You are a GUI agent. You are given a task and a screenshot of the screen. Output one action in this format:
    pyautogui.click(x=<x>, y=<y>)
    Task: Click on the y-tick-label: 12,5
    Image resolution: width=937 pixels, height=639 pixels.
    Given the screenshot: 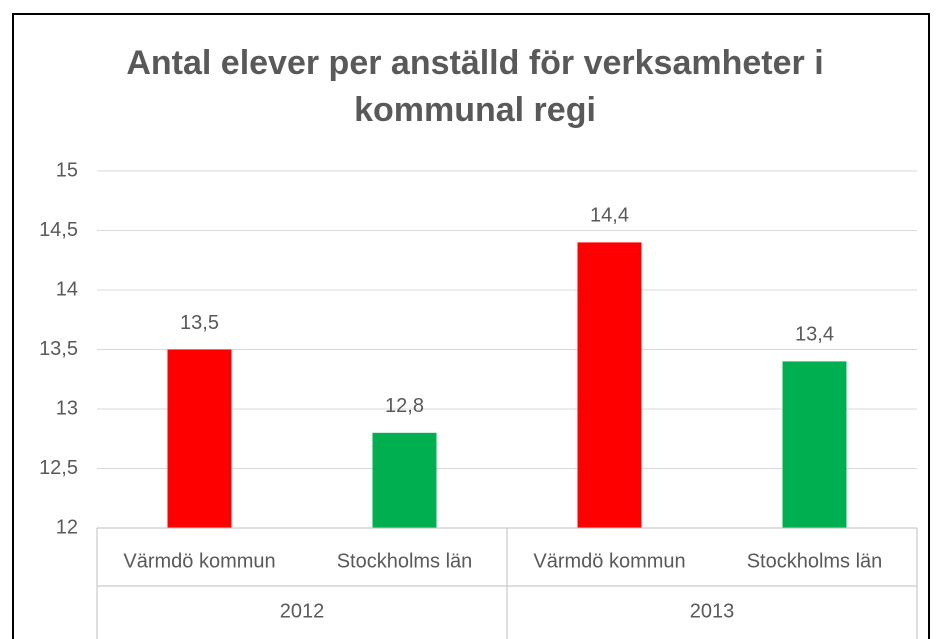 What is the action you would take?
    pyautogui.click(x=58, y=468)
    